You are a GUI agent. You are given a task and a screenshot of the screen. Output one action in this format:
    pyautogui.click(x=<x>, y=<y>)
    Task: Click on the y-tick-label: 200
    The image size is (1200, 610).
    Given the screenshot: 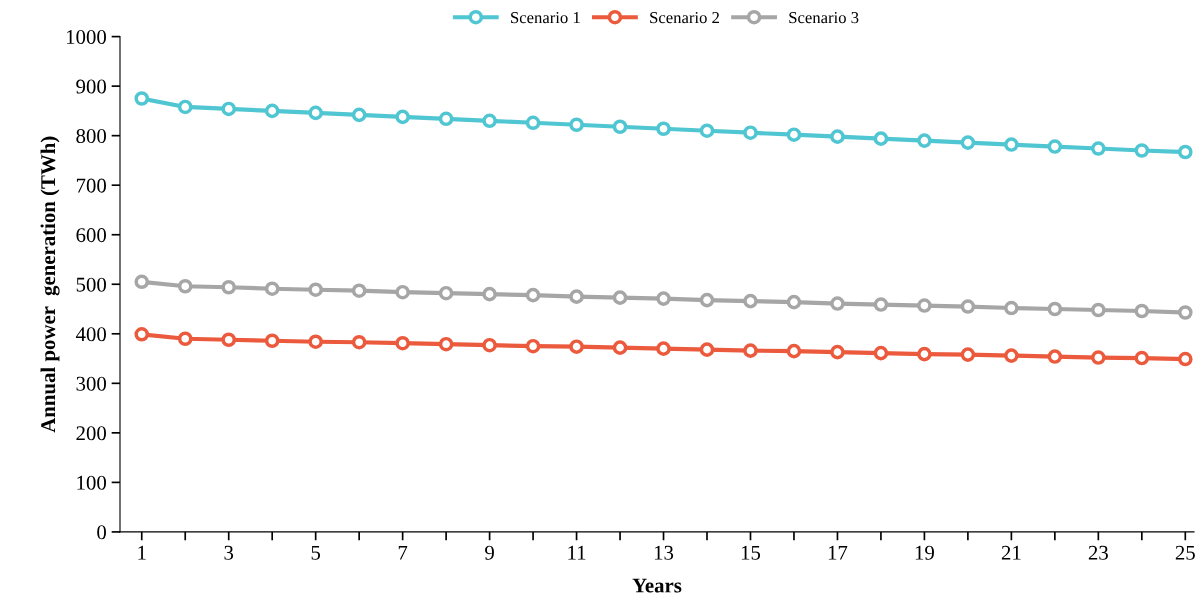 What is the action you would take?
    pyautogui.click(x=91, y=433)
    